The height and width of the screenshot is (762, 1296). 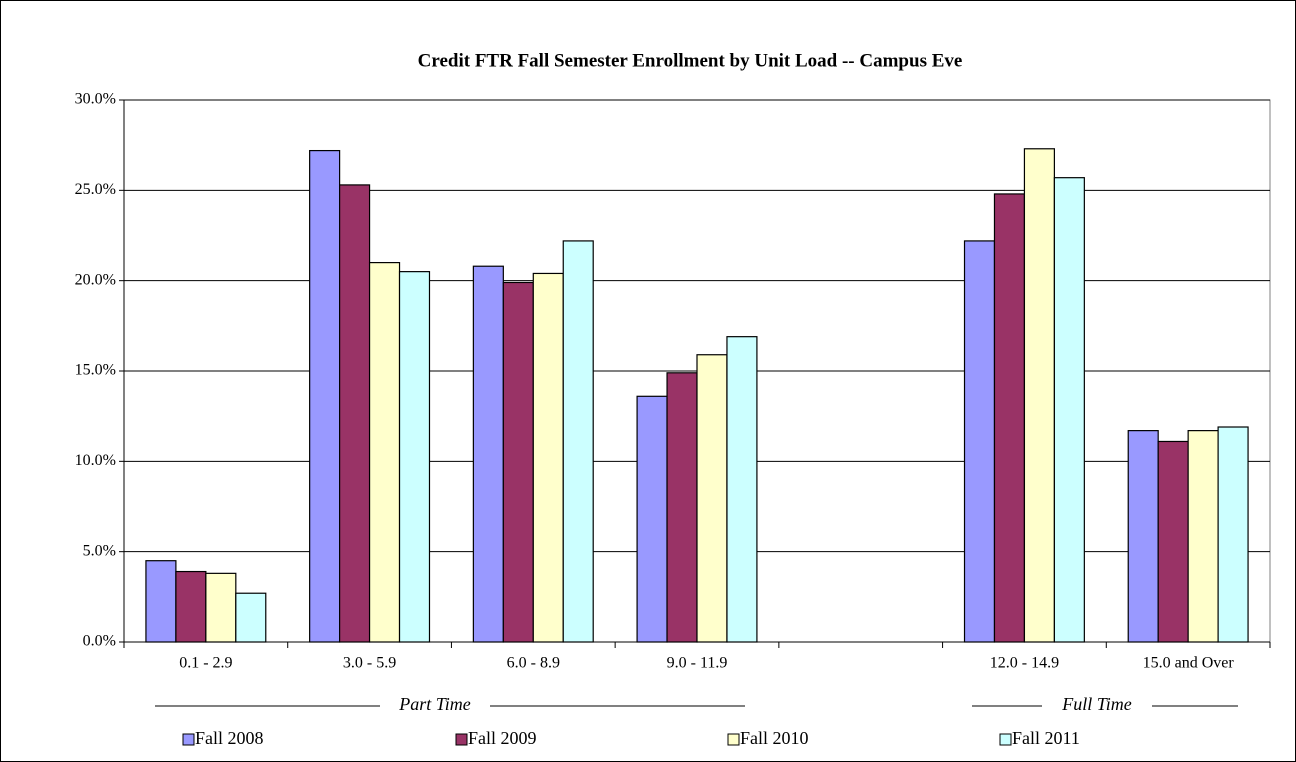 I want to click on x-tick-label: 6.0 - 8.9, so click(x=533, y=663).